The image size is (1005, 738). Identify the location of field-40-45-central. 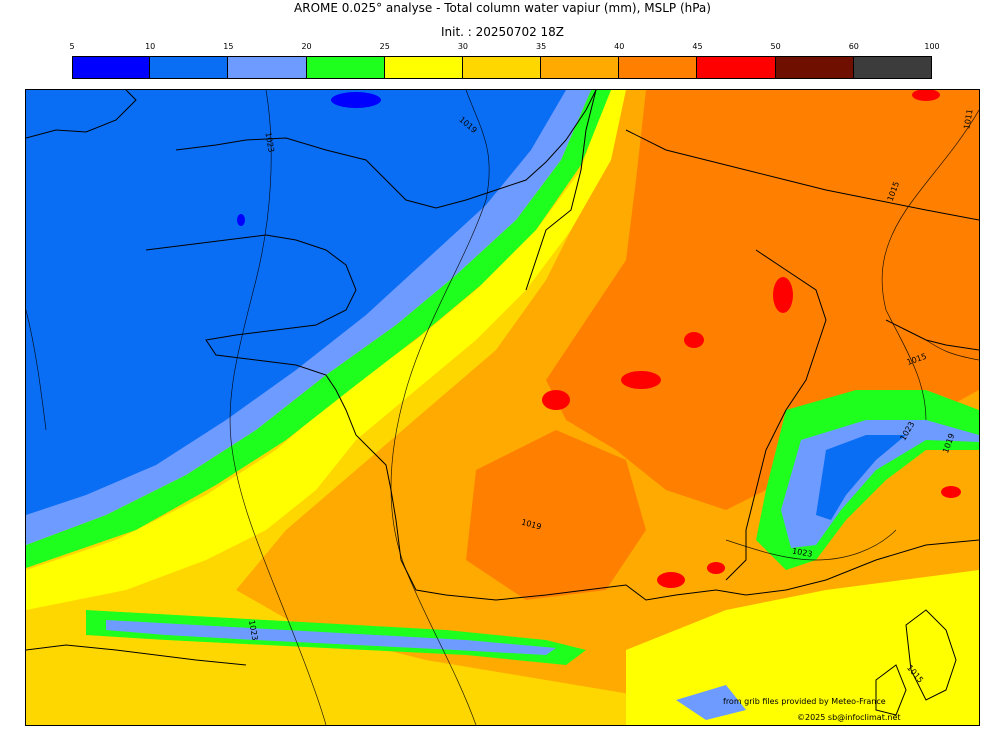
(556, 515).